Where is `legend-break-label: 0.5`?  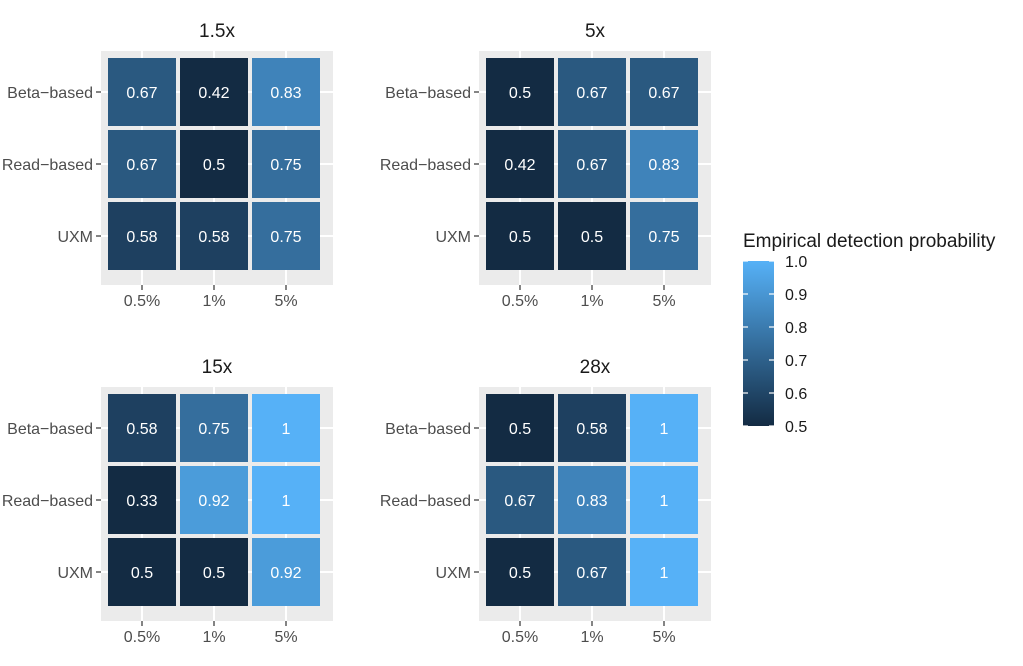
legend-break-label: 0.5 is located at coordinates (796, 427).